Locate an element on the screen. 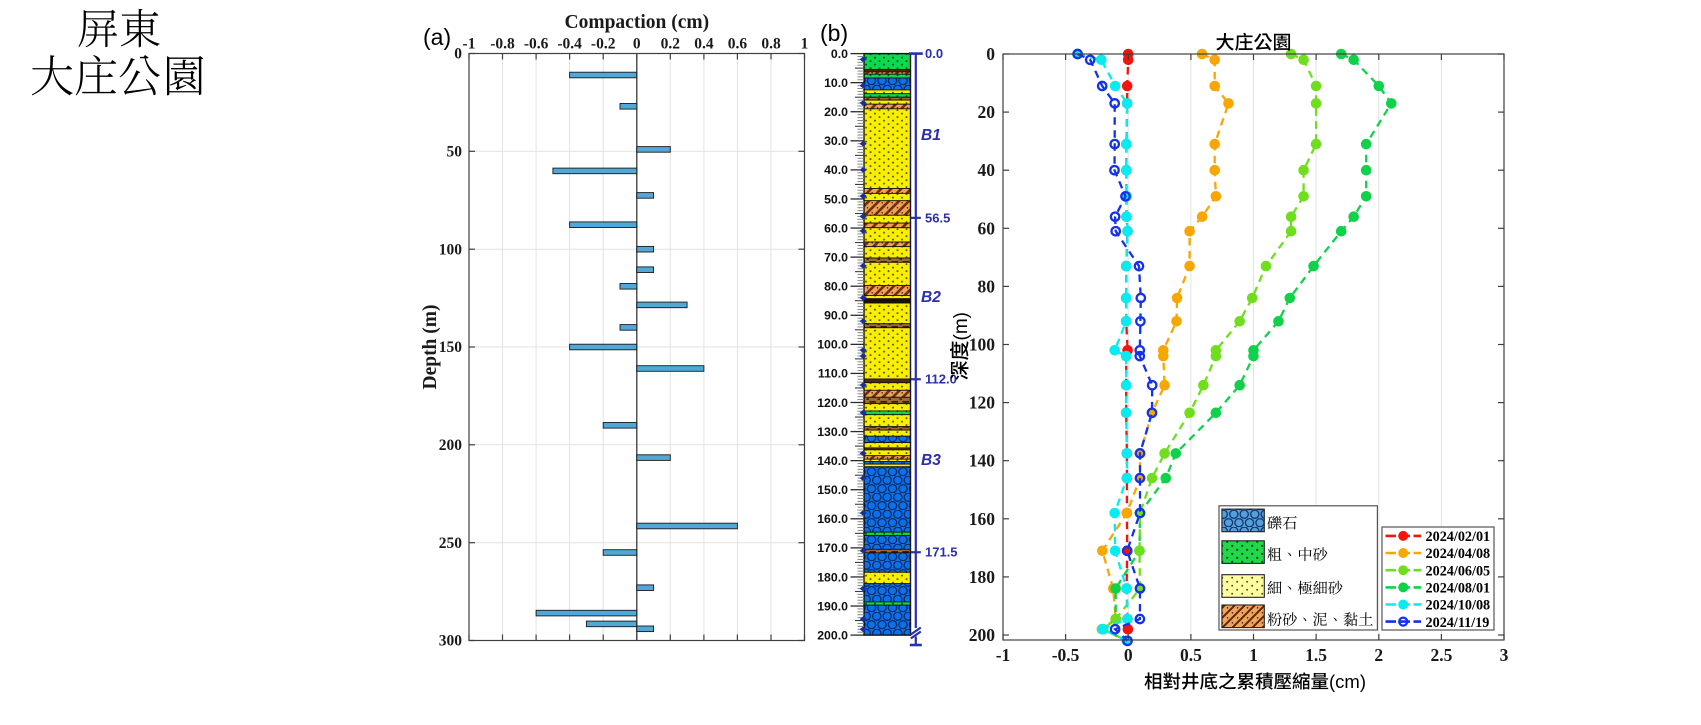 The width and height of the screenshot is (1701, 725). svg-text: -0.4 is located at coordinates (569, 44).